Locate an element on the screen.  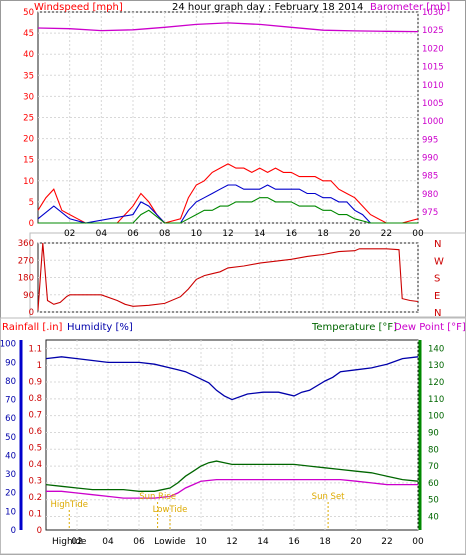
series-average-wind is located at coordinates (228, 210).